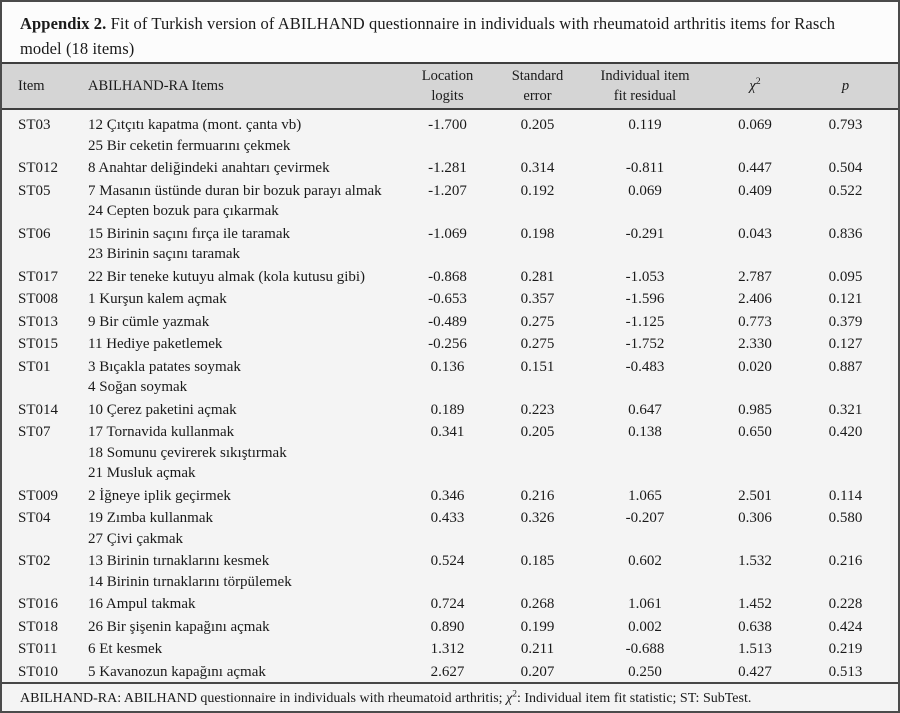 This screenshot has width=900, height=713. What do you see at coordinates (645, 495) in the screenshot?
I see `cell-fit-residual: 1.065` at bounding box center [645, 495].